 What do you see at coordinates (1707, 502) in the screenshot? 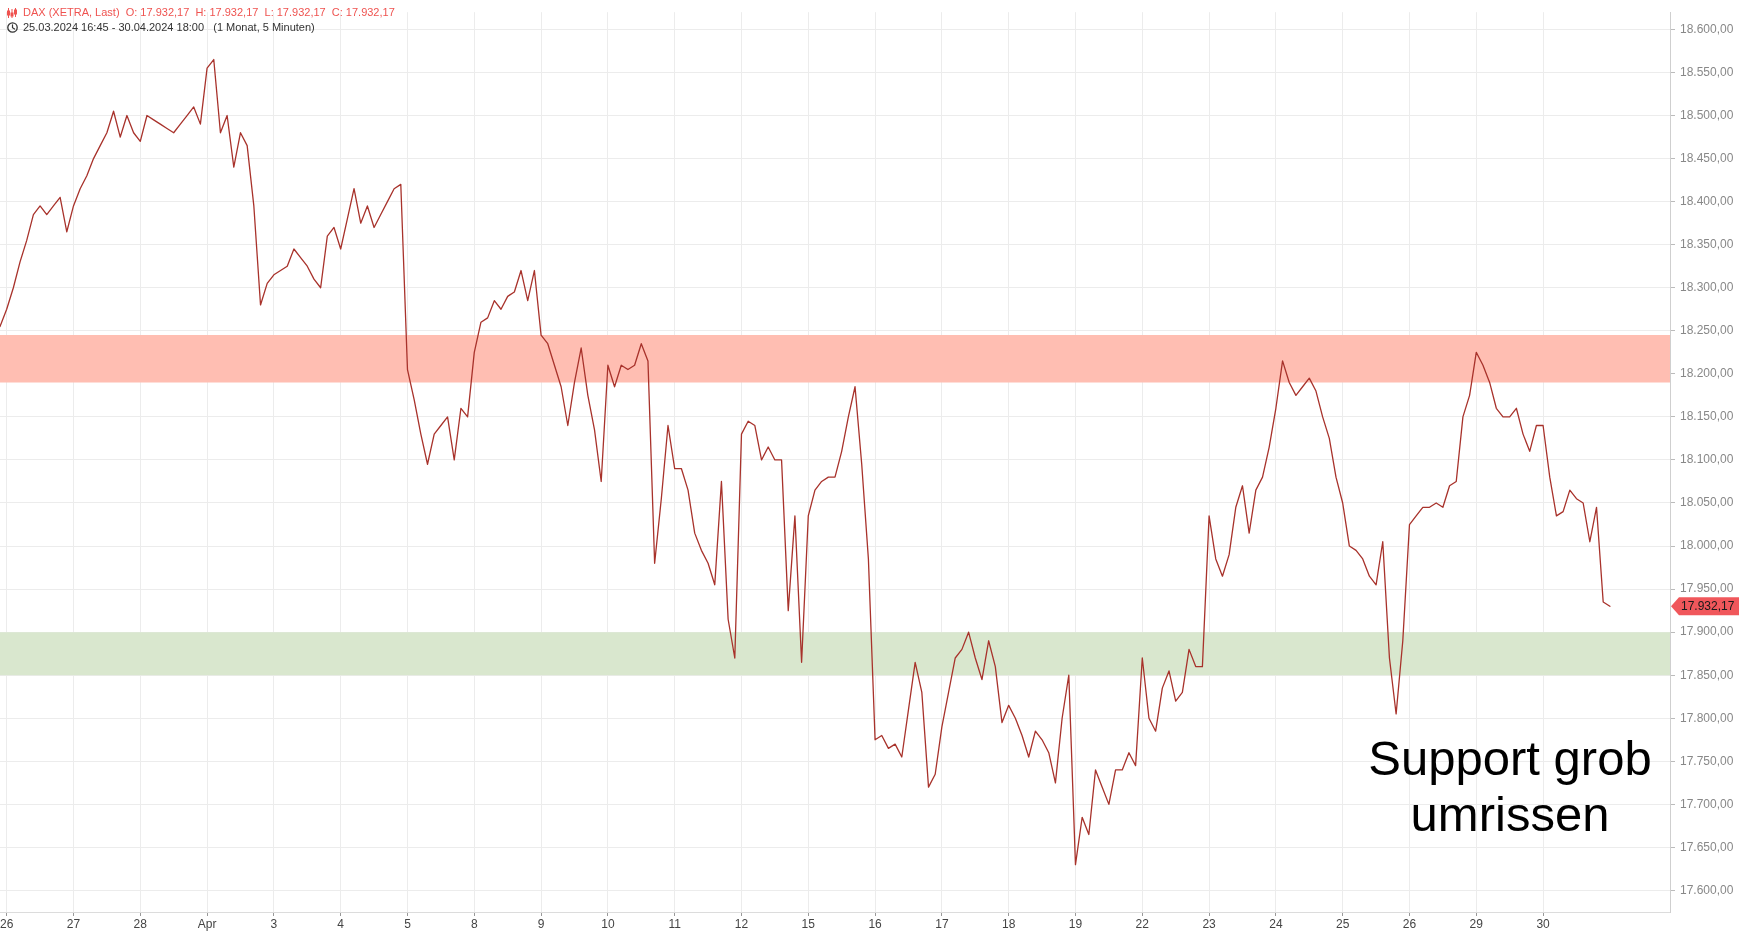
I see `y-tick-label: 18.050,00` at bounding box center [1707, 502].